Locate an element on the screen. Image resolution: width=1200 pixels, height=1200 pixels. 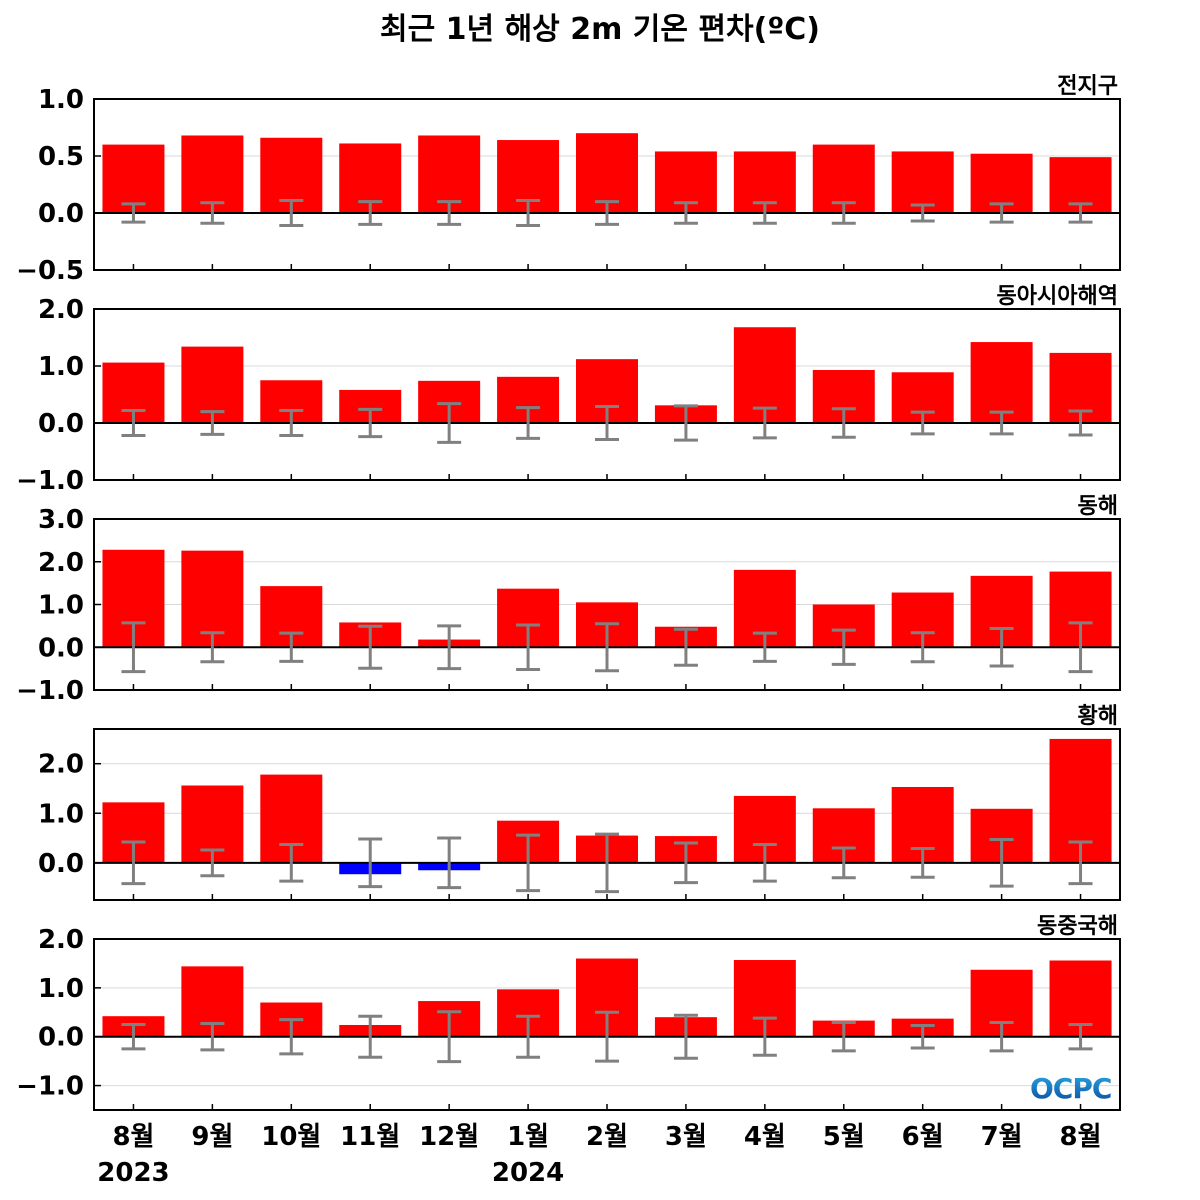
x-tick-label: 2월 is located at coordinates (607, 1137).